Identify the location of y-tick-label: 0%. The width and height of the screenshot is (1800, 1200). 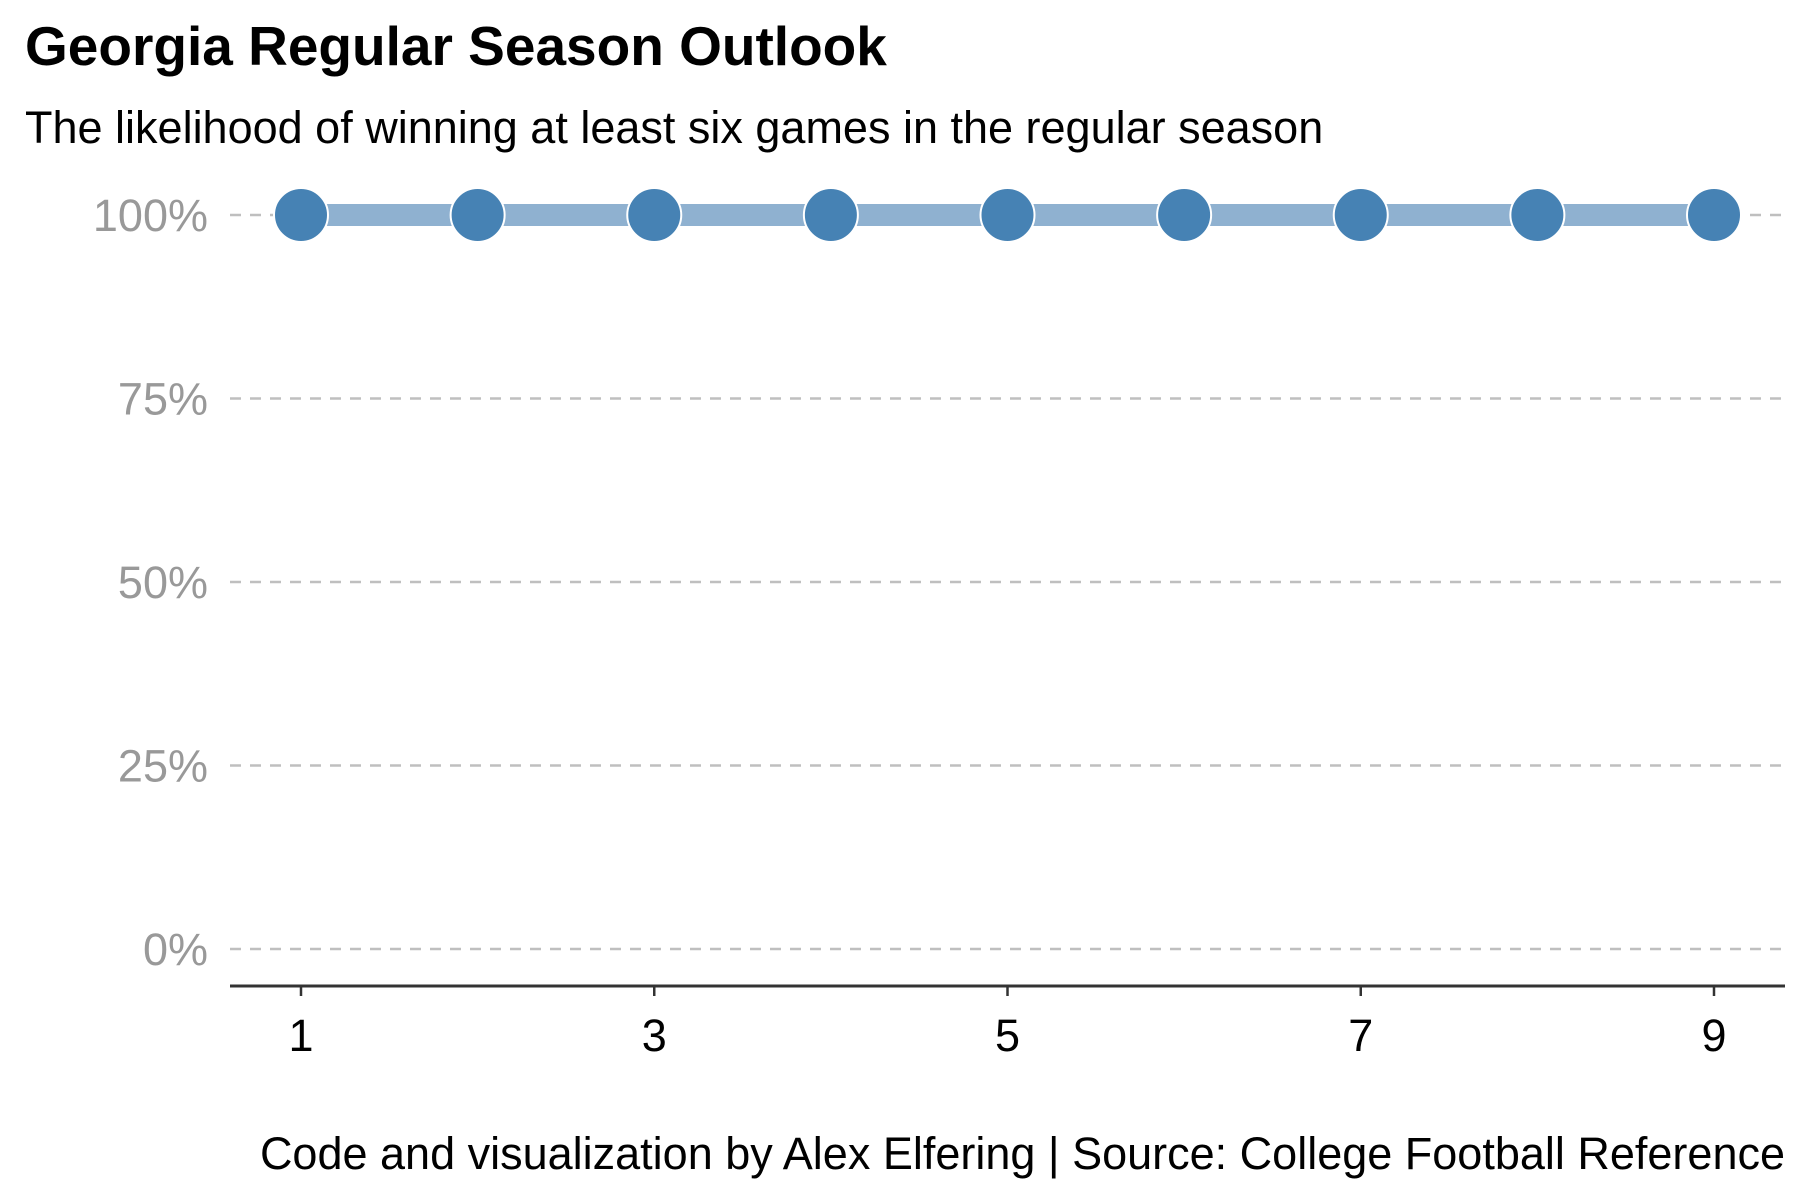
(175, 949).